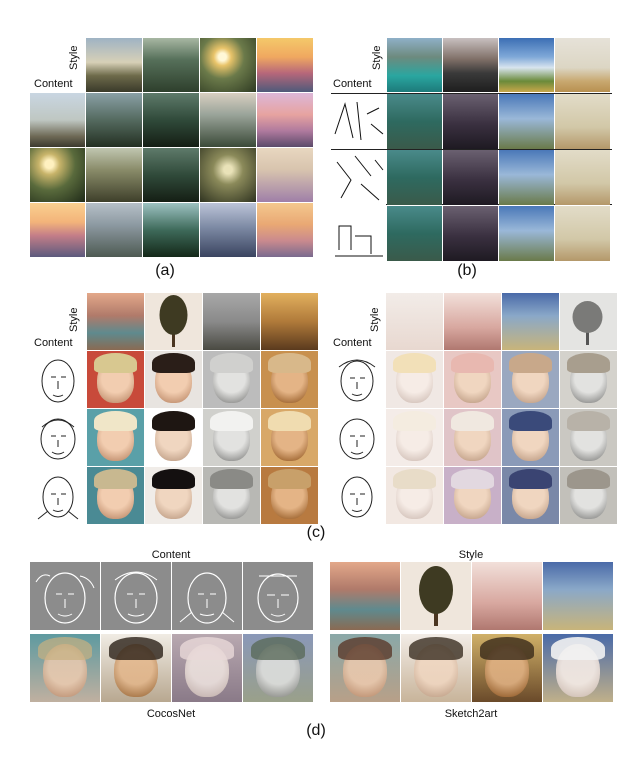 Image resolution: width=633 pixels, height=757 pixels. What do you see at coordinates (471, 555) in the screenshot?
I see `panel-d-style-title: Style` at bounding box center [471, 555].